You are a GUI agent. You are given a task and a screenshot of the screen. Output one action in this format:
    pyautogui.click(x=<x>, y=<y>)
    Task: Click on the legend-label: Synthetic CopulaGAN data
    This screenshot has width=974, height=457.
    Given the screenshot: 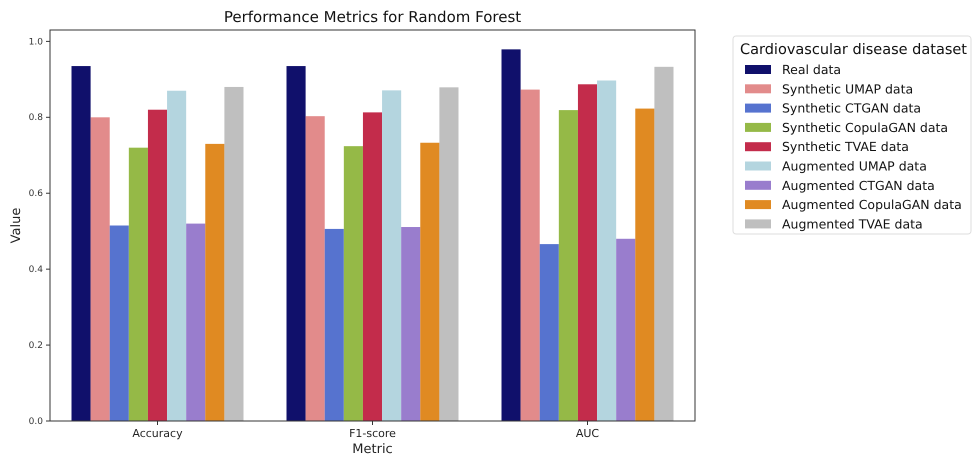 What is the action you would take?
    pyautogui.click(x=865, y=127)
    